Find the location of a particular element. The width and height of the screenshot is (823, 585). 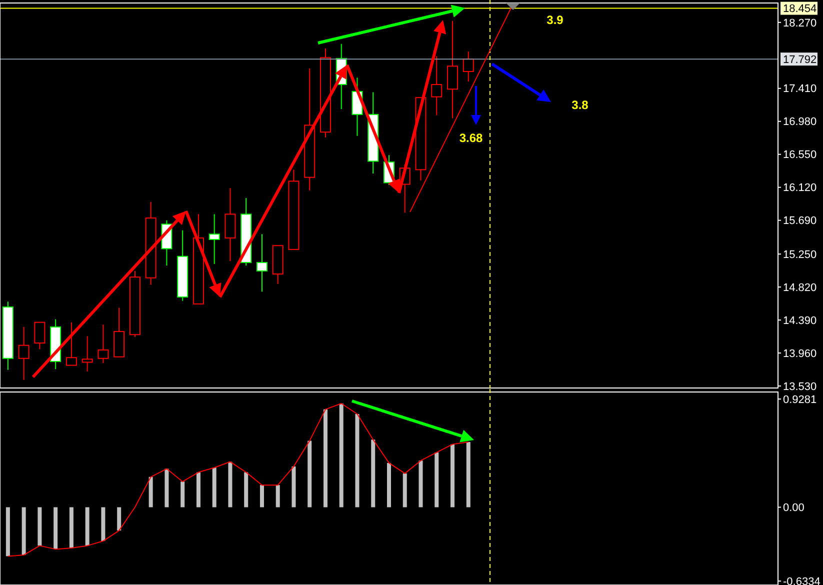

y-tick-label: 18.270 is located at coordinates (800, 23).